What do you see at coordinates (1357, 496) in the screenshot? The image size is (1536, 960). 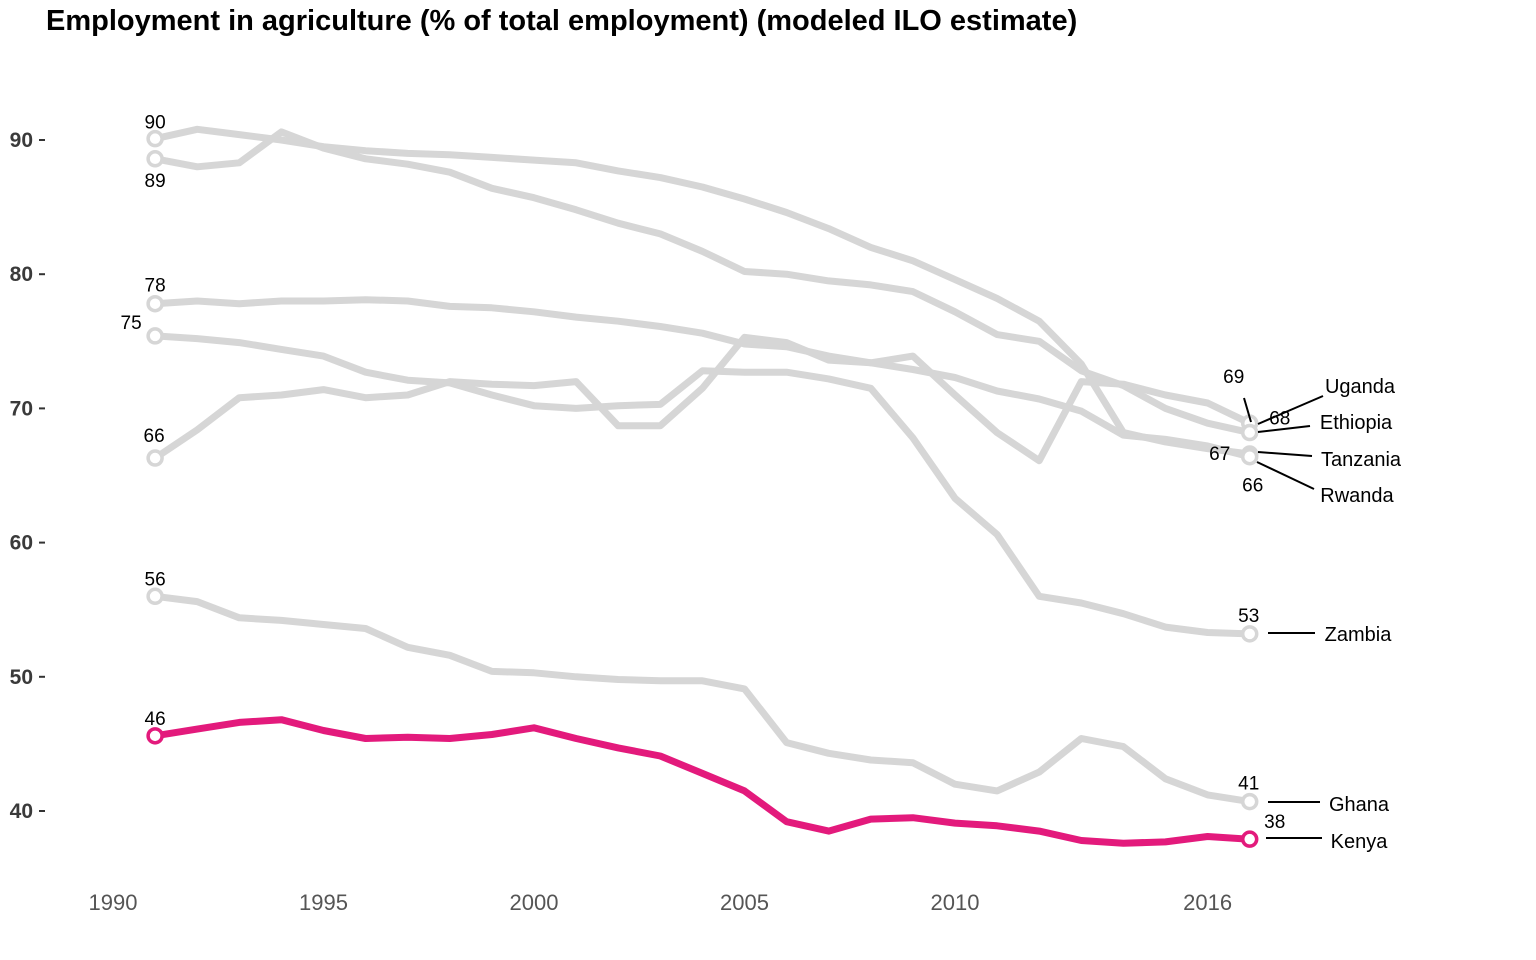 I see `country-label-rwanda: Rwanda` at bounding box center [1357, 496].